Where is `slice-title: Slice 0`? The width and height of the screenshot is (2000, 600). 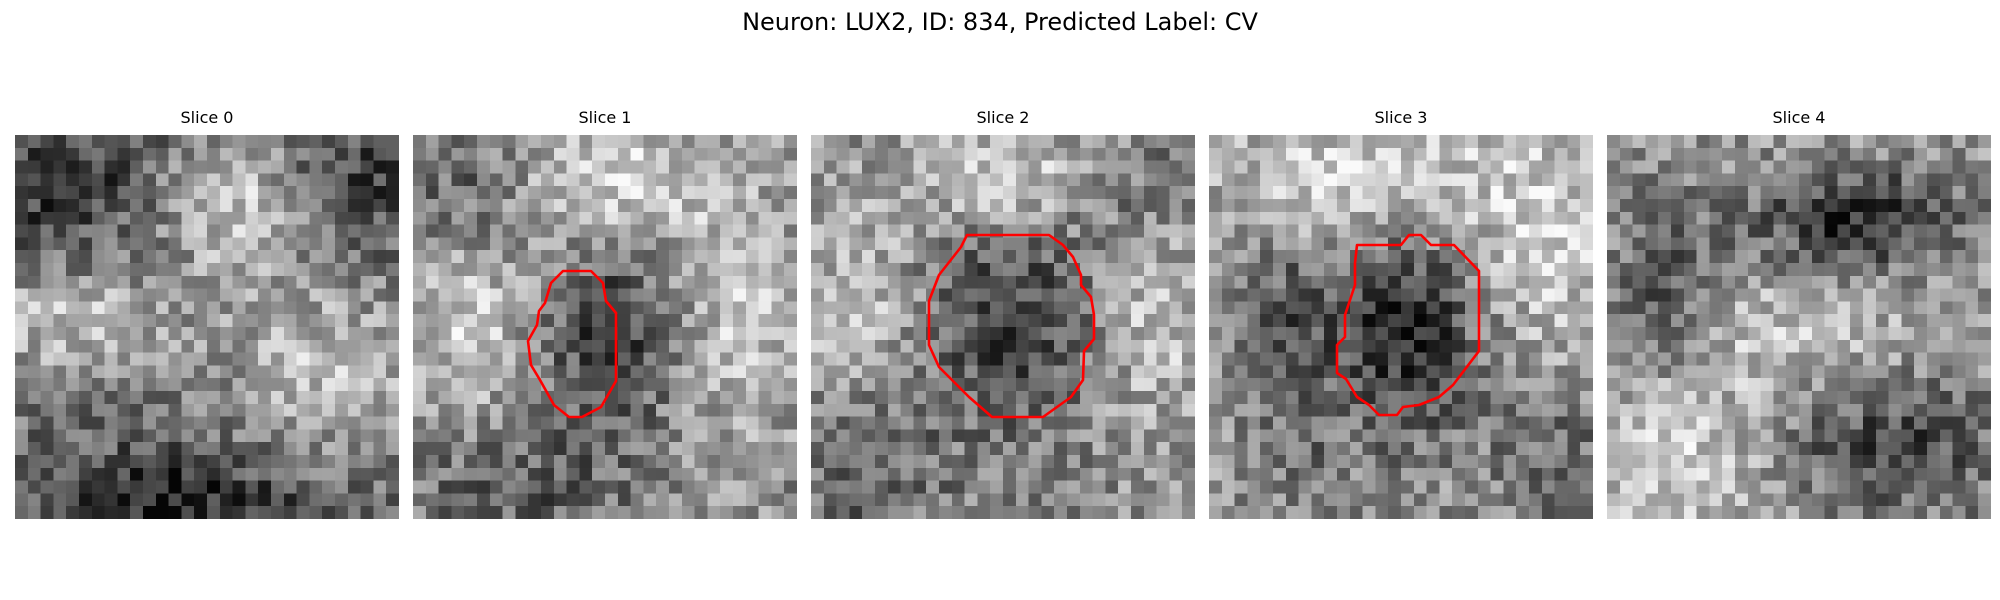 slice-title: Slice 0 is located at coordinates (207, 117).